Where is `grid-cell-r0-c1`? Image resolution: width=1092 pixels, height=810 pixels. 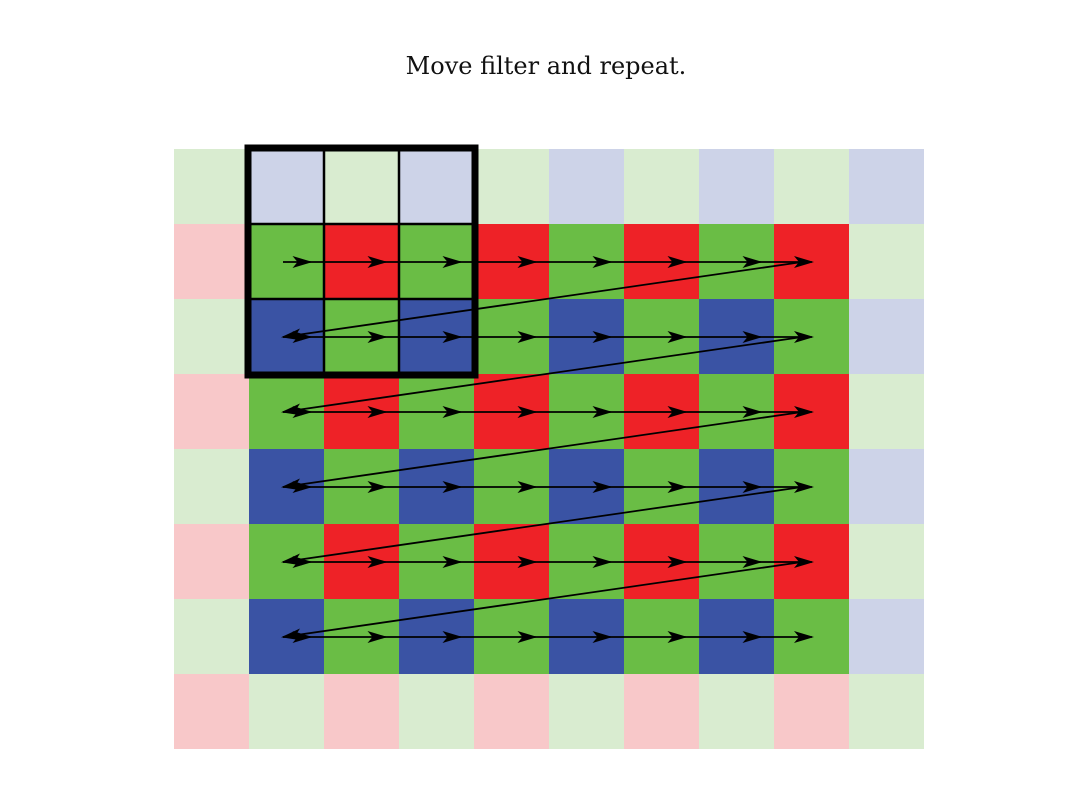 grid-cell-r0-c1 is located at coordinates (286, 186).